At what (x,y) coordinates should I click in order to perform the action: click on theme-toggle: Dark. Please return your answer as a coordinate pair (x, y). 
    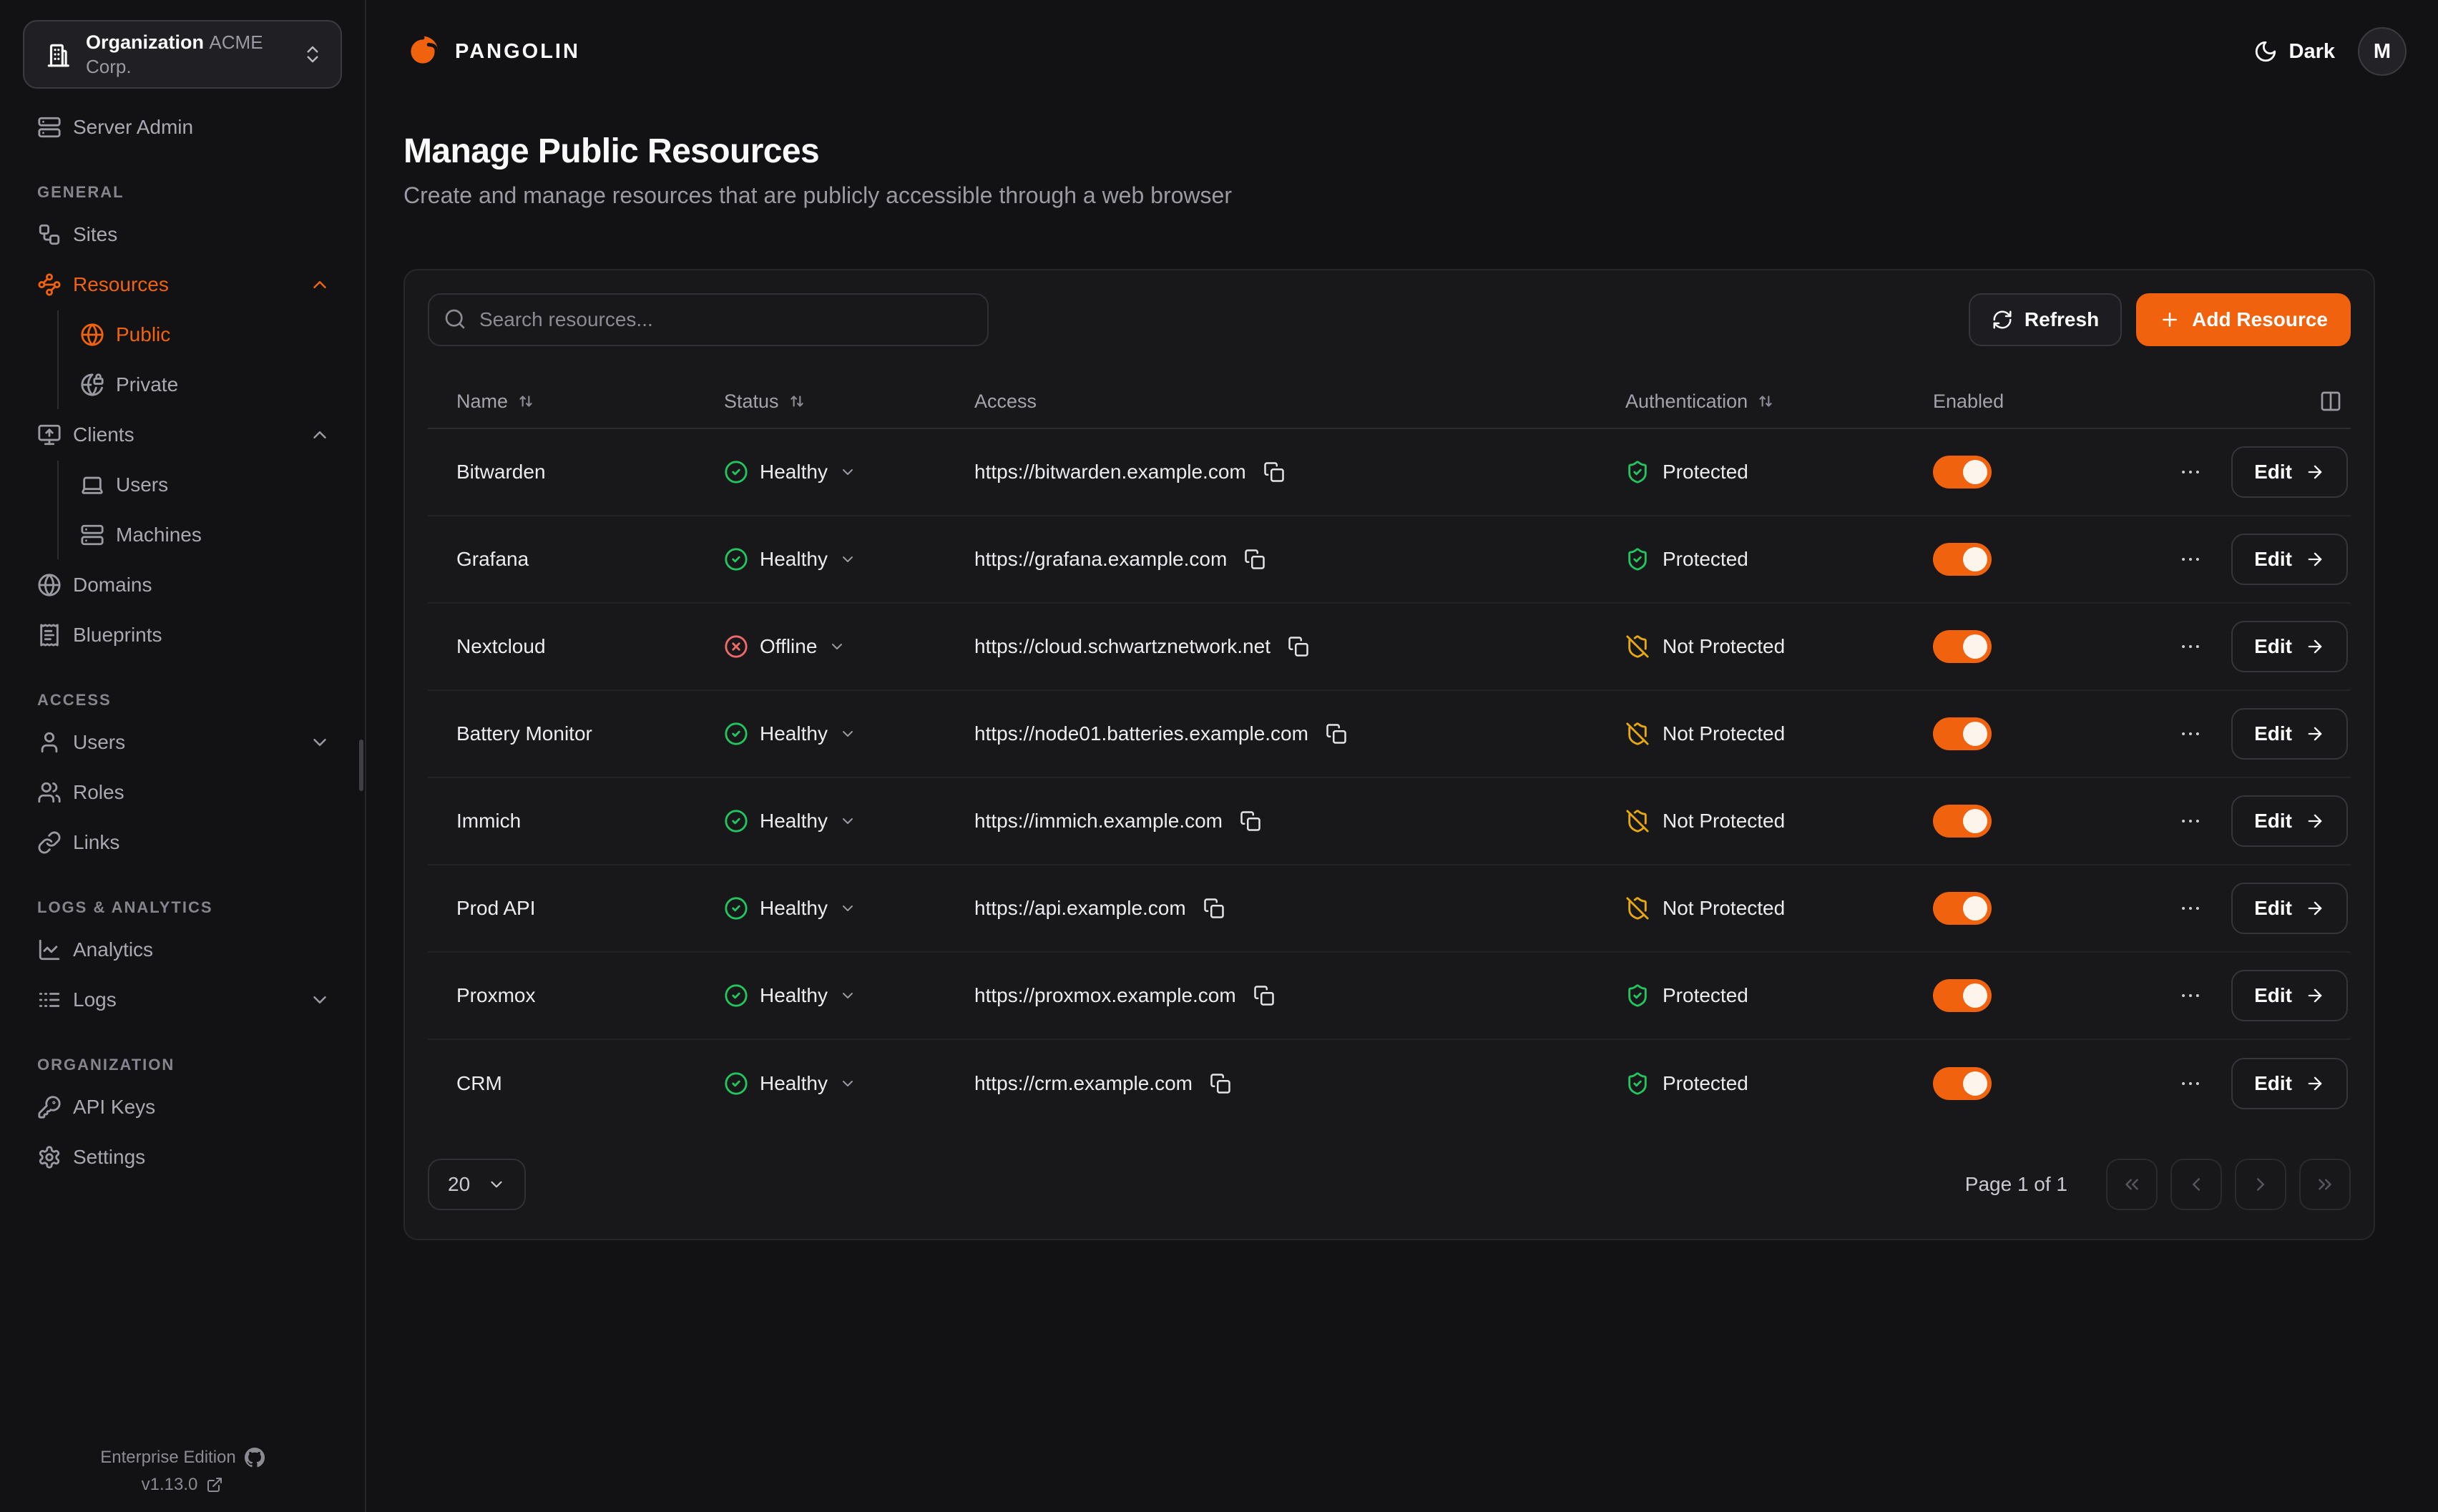
    Looking at the image, I should click on (2294, 51).